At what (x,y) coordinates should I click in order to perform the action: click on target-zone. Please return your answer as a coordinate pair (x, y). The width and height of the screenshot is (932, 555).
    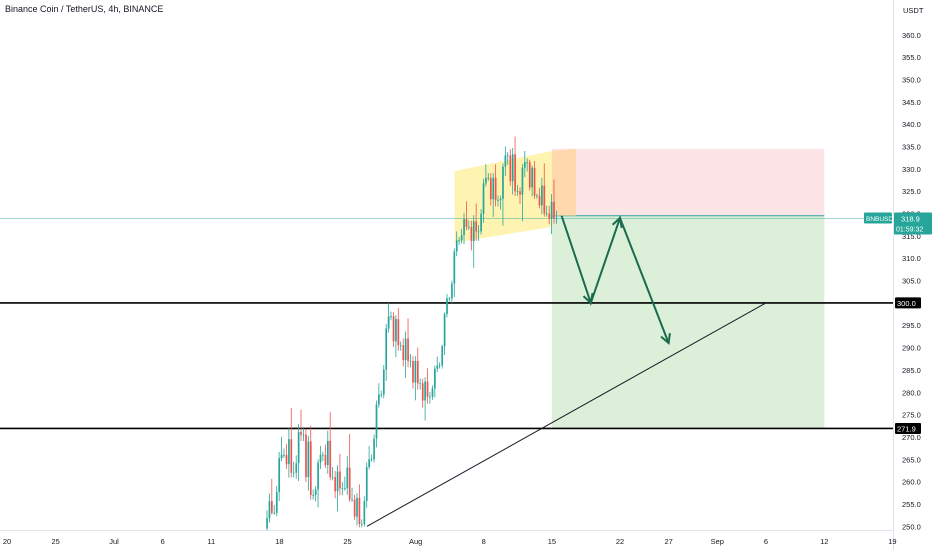
    Looking at the image, I should click on (688, 322).